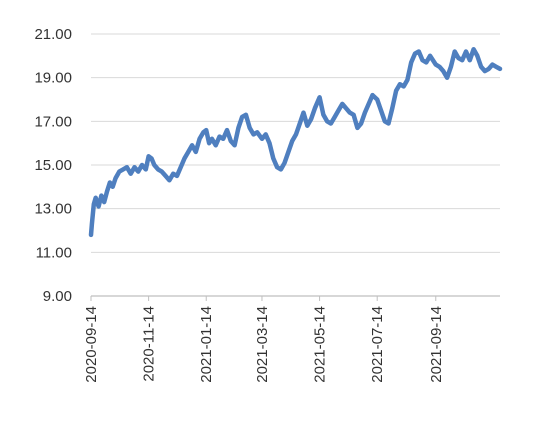  I want to click on x-tick-label: 2021-03-14, so click(262, 344).